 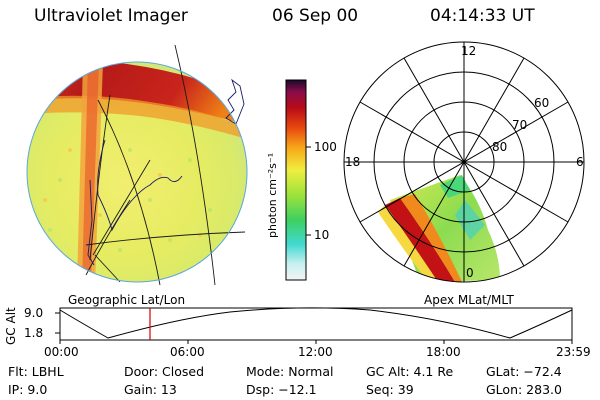 I want to click on status-door: Door: Closed, so click(x=164, y=371).